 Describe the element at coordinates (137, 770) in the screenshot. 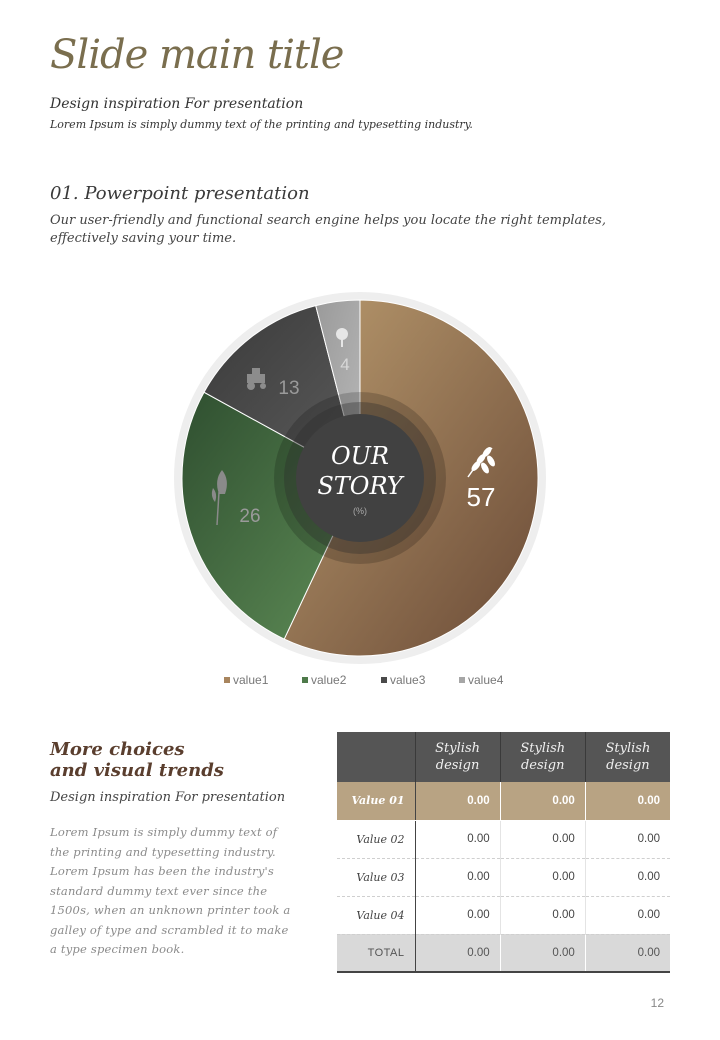

I see `more-title-line2: and visual trends` at that location.